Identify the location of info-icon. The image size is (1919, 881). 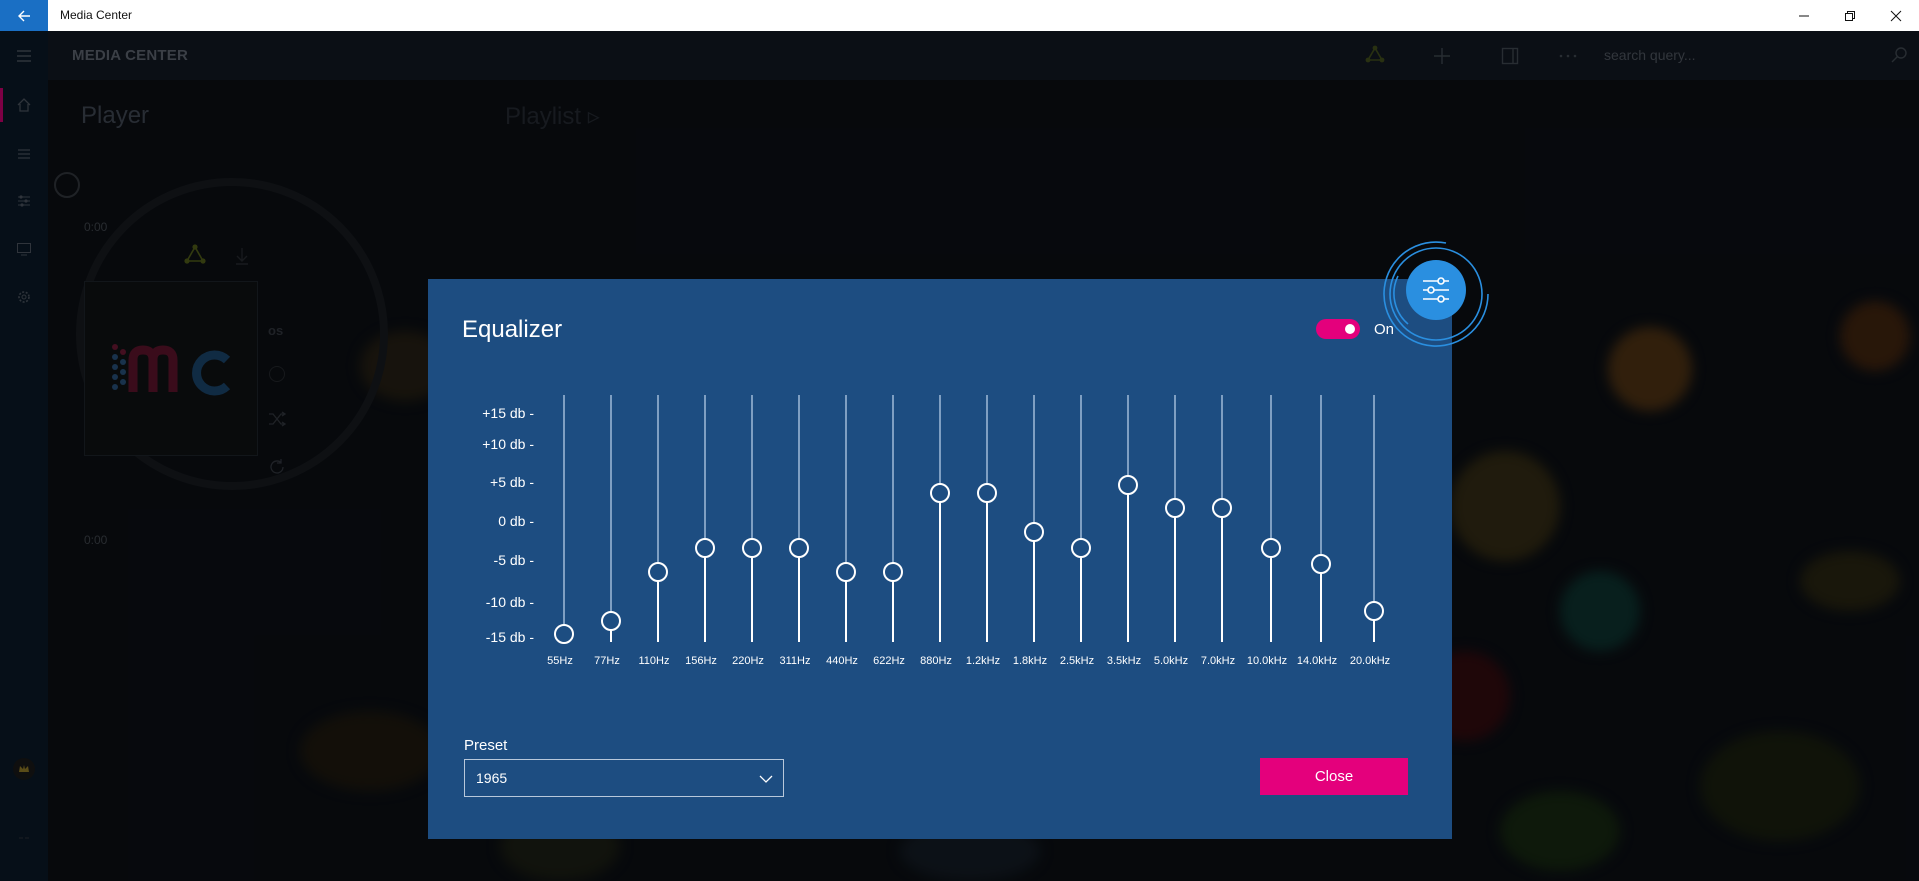
(277, 374).